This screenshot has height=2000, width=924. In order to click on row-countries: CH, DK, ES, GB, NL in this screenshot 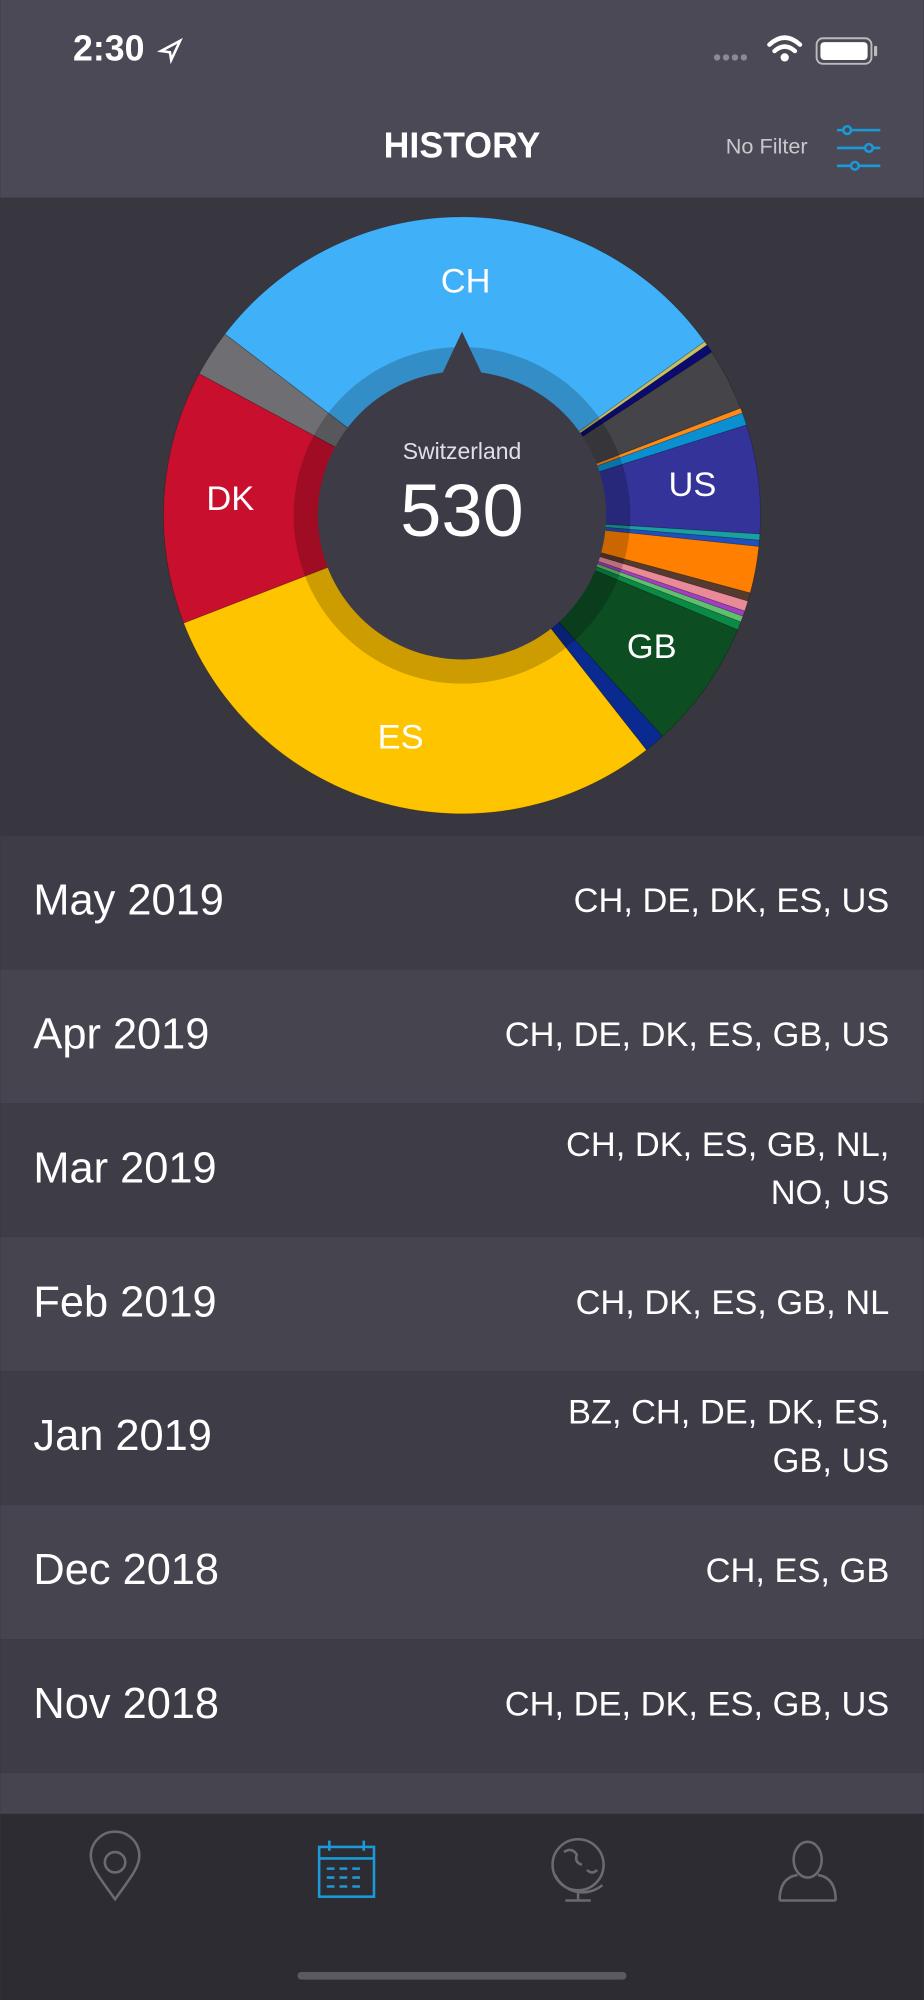, I will do `click(733, 1303)`.